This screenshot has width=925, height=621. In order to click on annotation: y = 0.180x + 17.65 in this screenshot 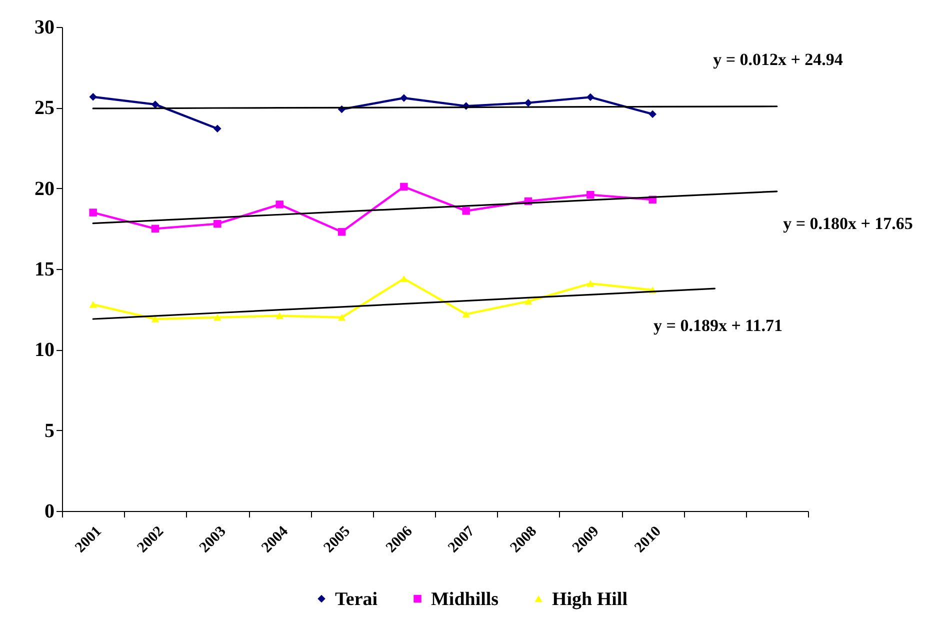, I will do `click(848, 223)`.